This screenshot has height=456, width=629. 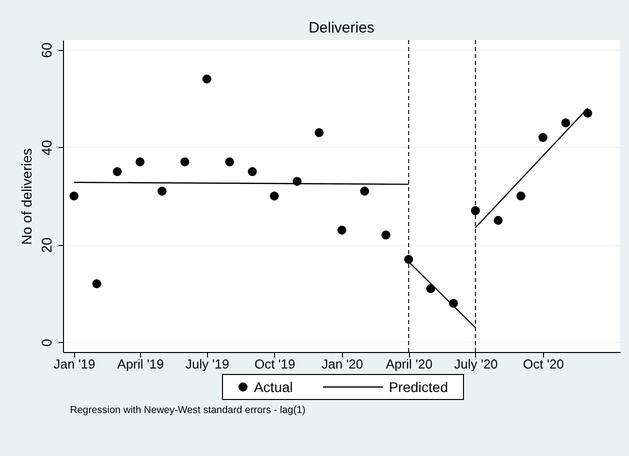 I want to click on chart-title: Deliveries, so click(x=341, y=28).